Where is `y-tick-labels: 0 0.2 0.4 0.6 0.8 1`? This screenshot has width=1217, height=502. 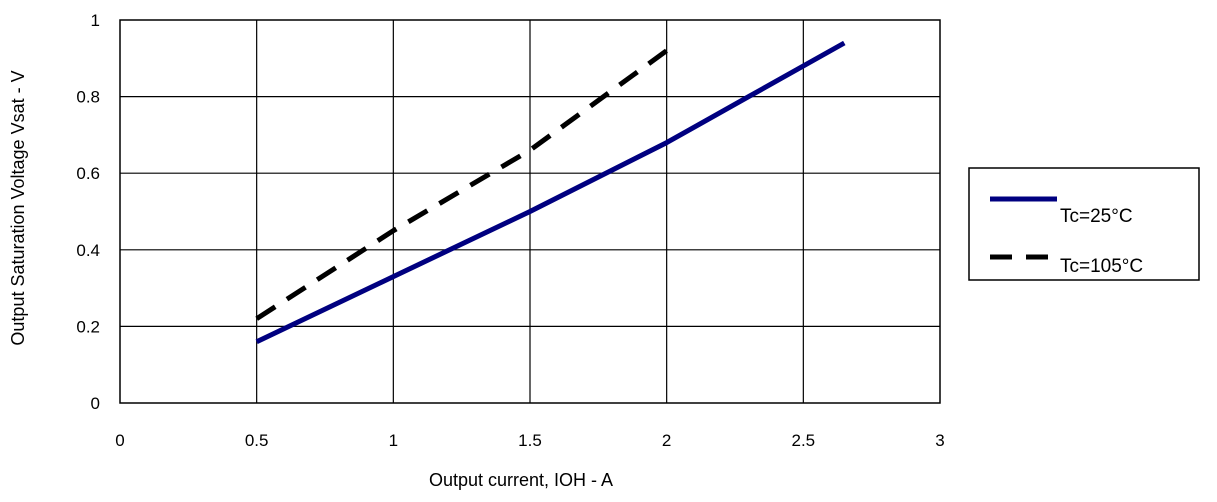
y-tick-labels: 0 0.2 0.4 0.6 0.8 1 is located at coordinates (88, 212).